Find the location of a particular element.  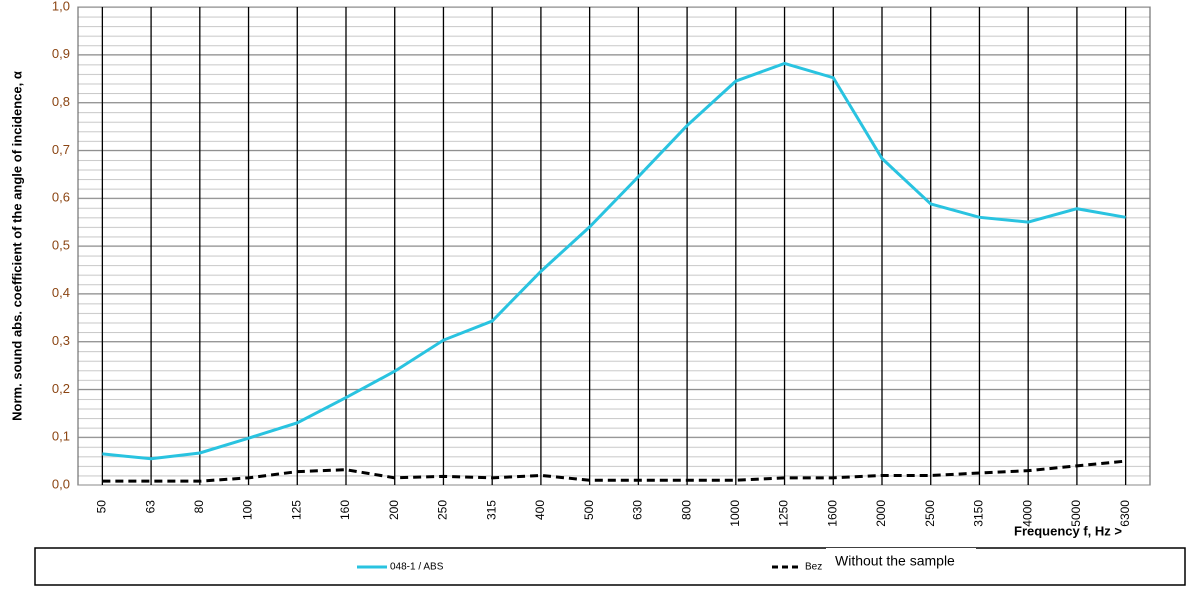

y-tick-label: 0,4 is located at coordinates (61, 292).